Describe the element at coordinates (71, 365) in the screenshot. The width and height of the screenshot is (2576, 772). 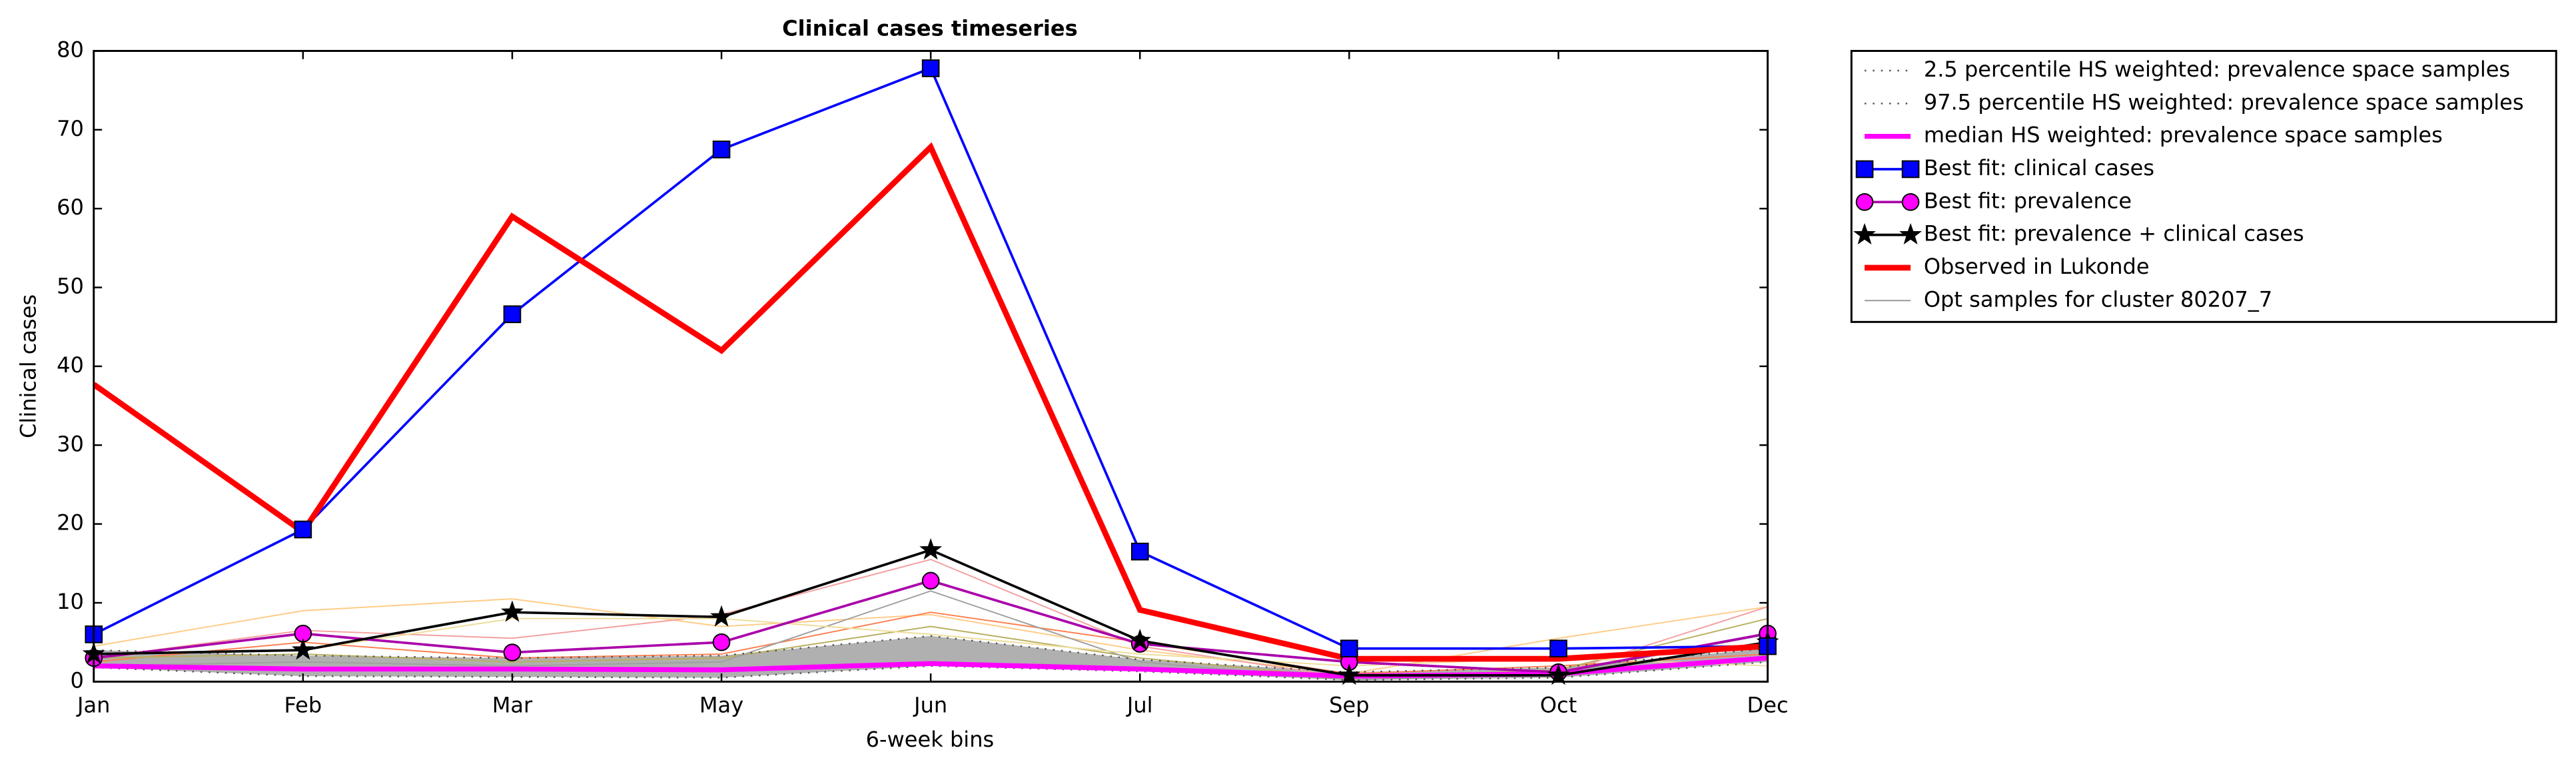
I see `y-tick-label: 40` at that location.